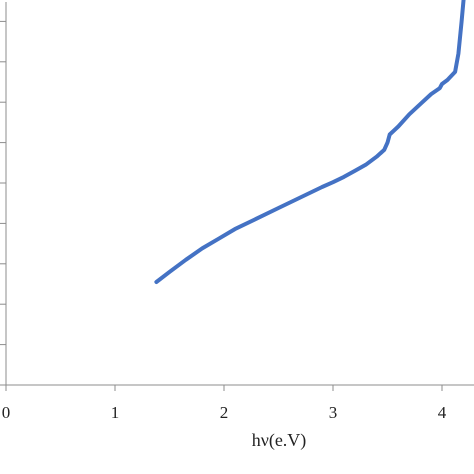 The width and height of the screenshot is (474, 474). Describe the element at coordinates (3, 203) in the screenshot. I see `y-ticks` at that location.